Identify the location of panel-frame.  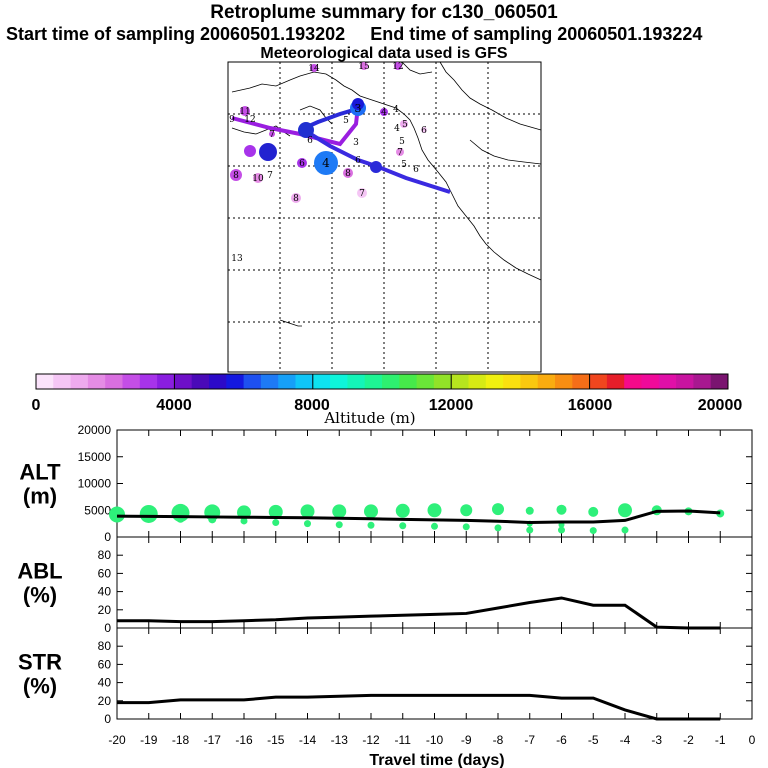
(434, 673).